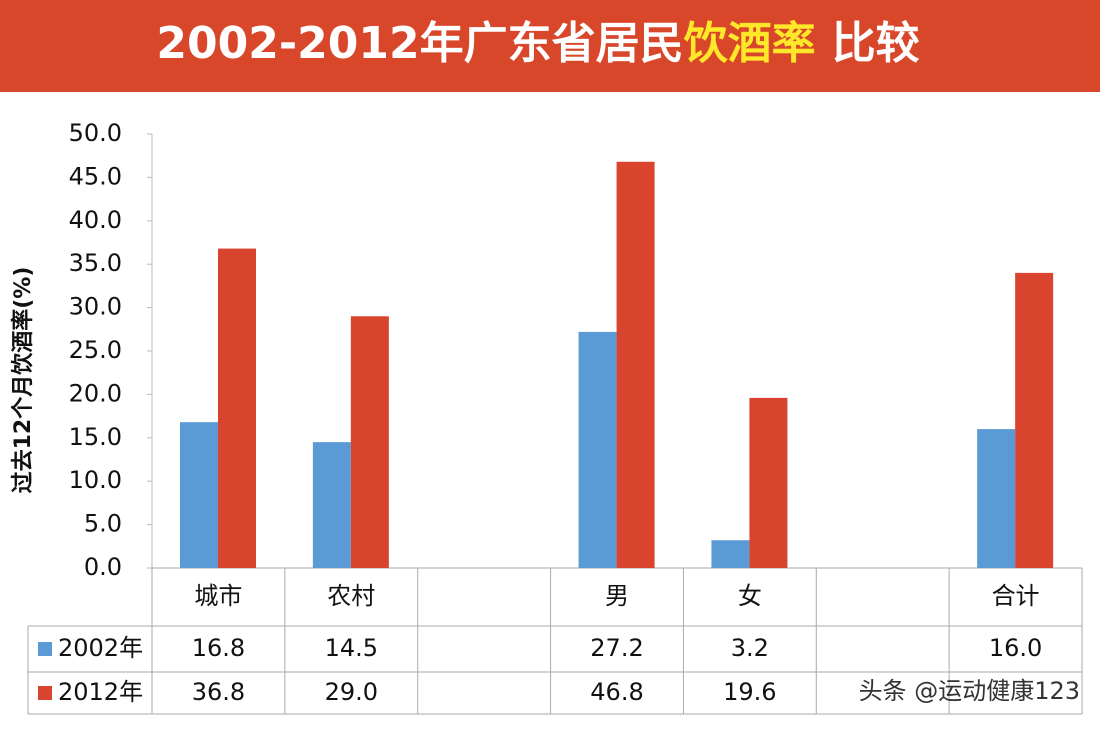 The width and height of the screenshot is (1100, 733). What do you see at coordinates (749, 692) in the screenshot?
I see `table-value: 19.6` at bounding box center [749, 692].